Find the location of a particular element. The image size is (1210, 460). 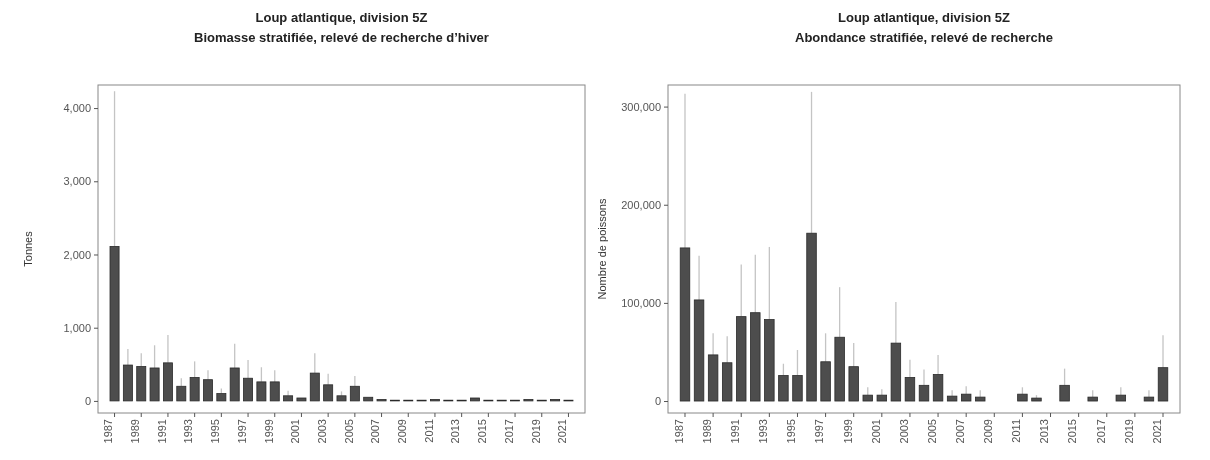

chart-subtitle: Abondance stratifiée, relevé de recherche is located at coordinates (924, 37).